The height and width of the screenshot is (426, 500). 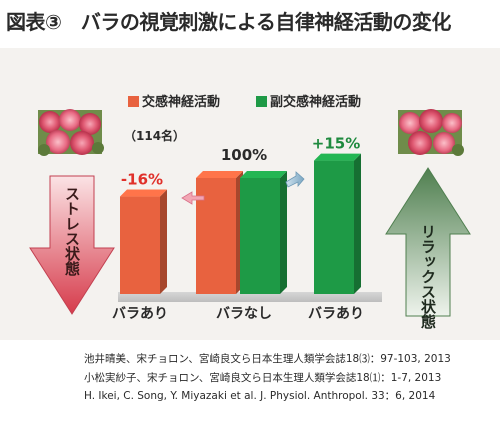 What do you see at coordinates (71, 132) in the screenshot?
I see `rose-photo-left` at bounding box center [71, 132].